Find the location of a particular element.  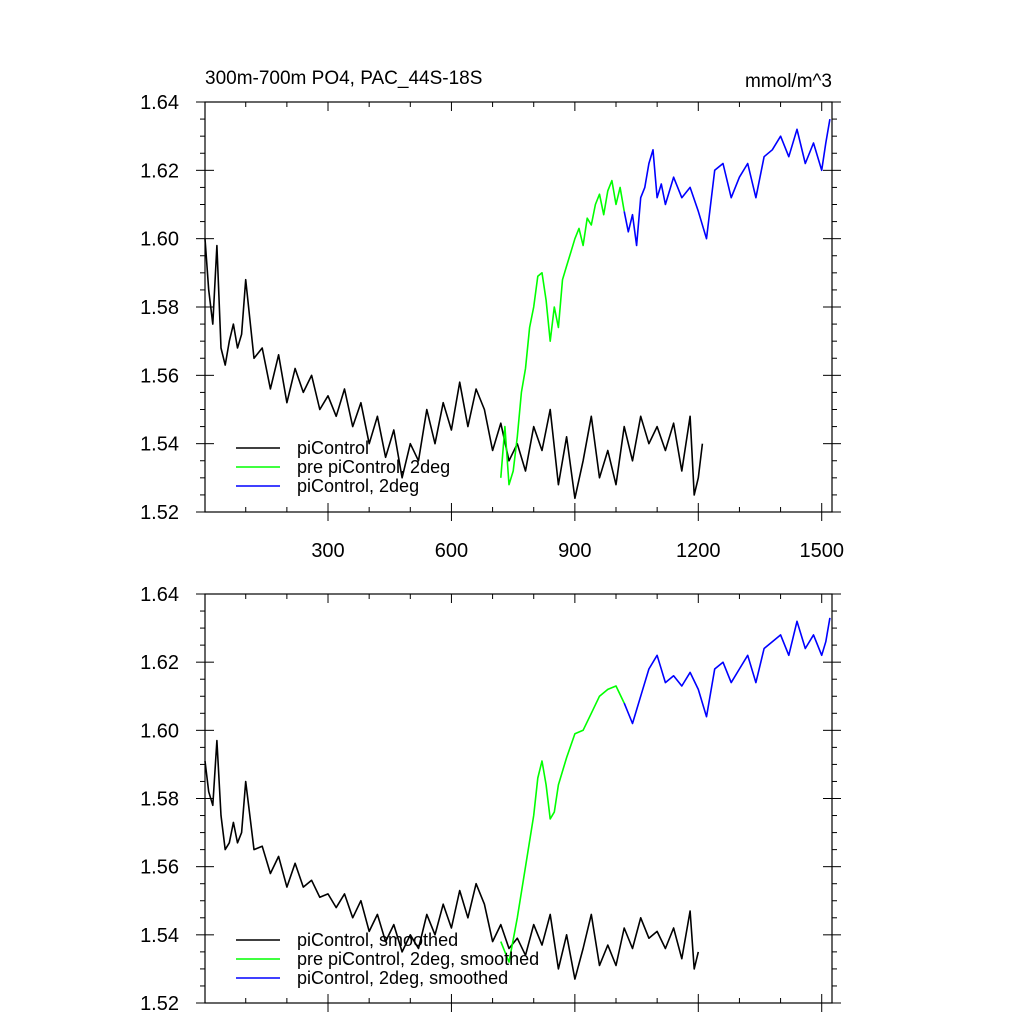

bottom-legend-label: pre piControl, 2deg, smoothed is located at coordinates (418, 959).